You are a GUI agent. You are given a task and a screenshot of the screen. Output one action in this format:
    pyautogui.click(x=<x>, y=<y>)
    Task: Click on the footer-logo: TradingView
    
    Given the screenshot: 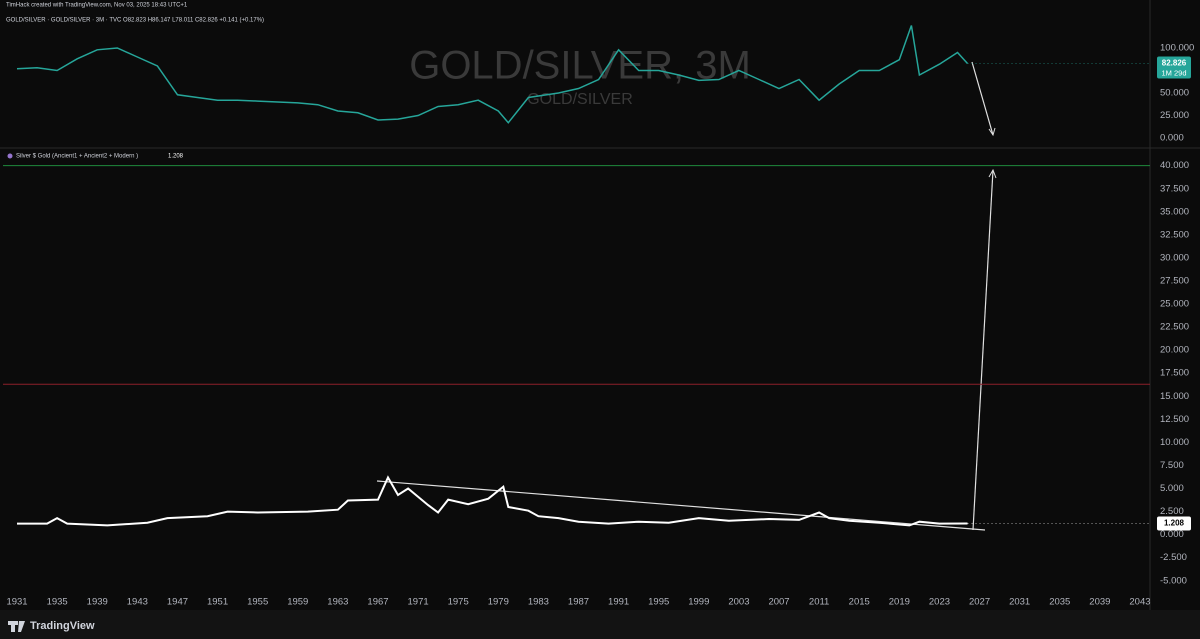 What is the action you would take?
    pyautogui.click(x=62, y=626)
    